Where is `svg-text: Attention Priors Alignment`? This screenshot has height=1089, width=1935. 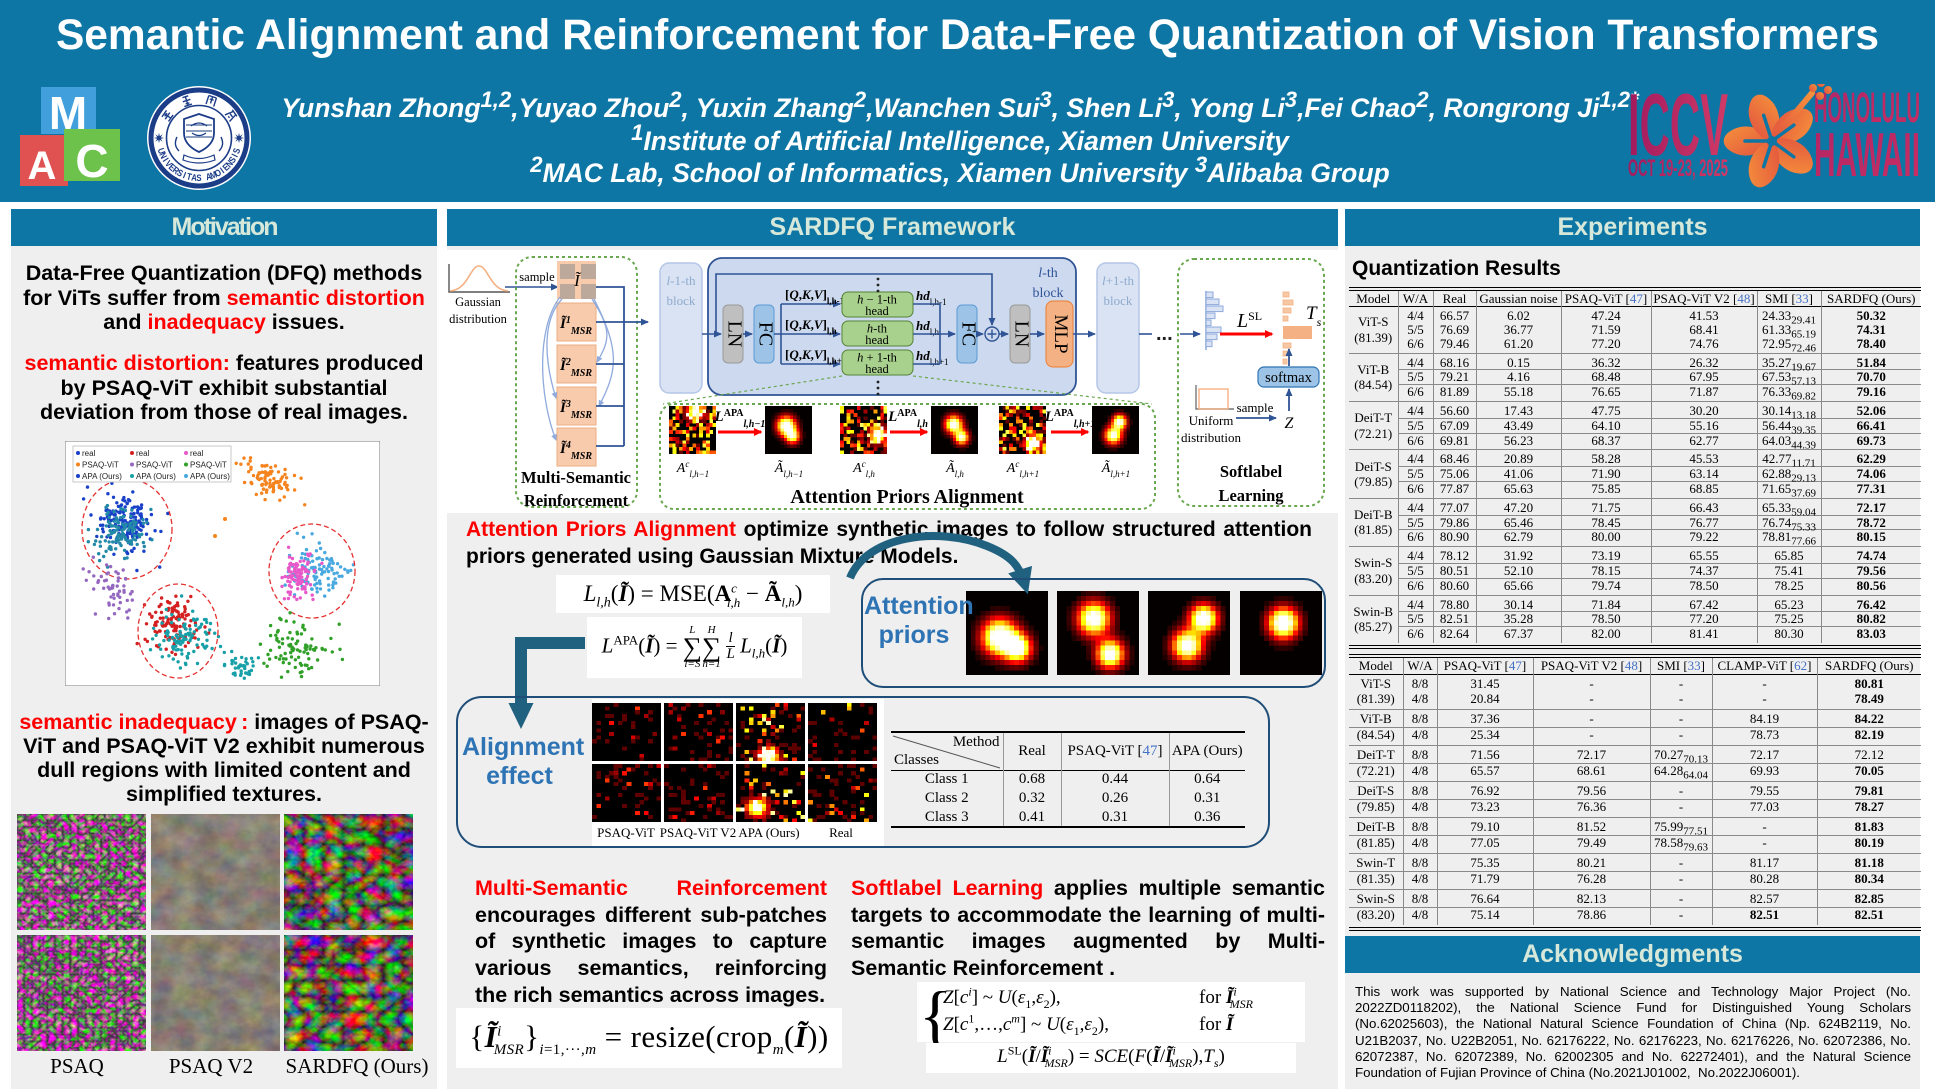 svg-text: Attention Priors Alignment is located at coordinates (907, 497).